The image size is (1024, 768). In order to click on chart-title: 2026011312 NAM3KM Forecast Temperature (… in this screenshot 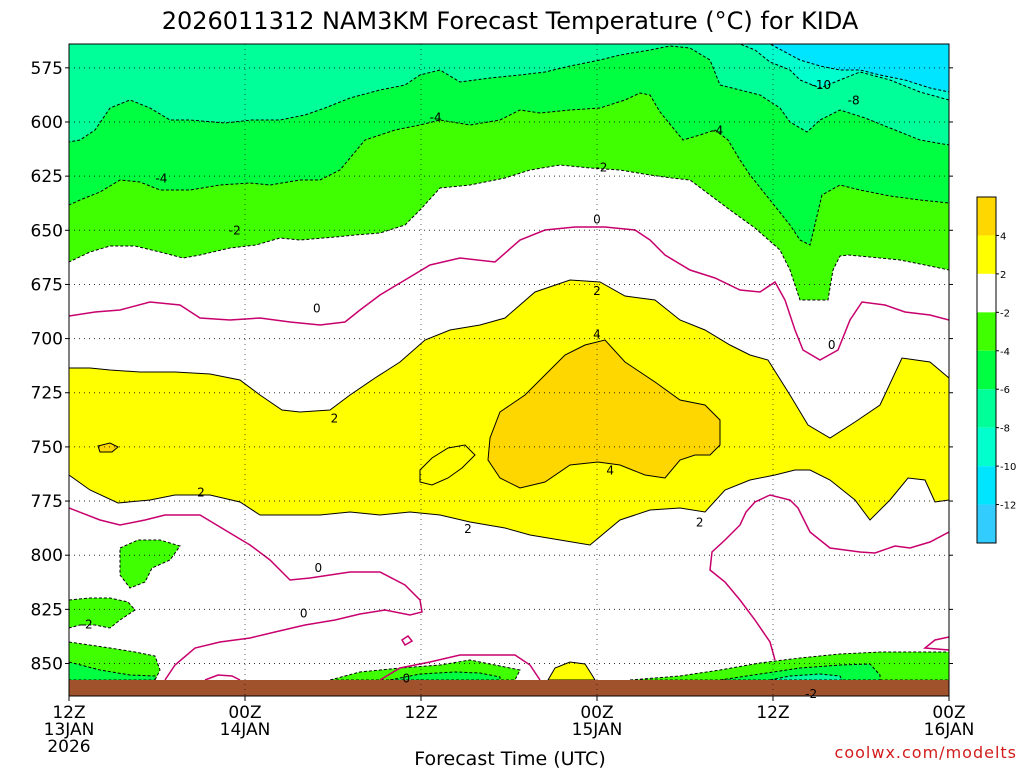, I will do `click(510, 21)`.